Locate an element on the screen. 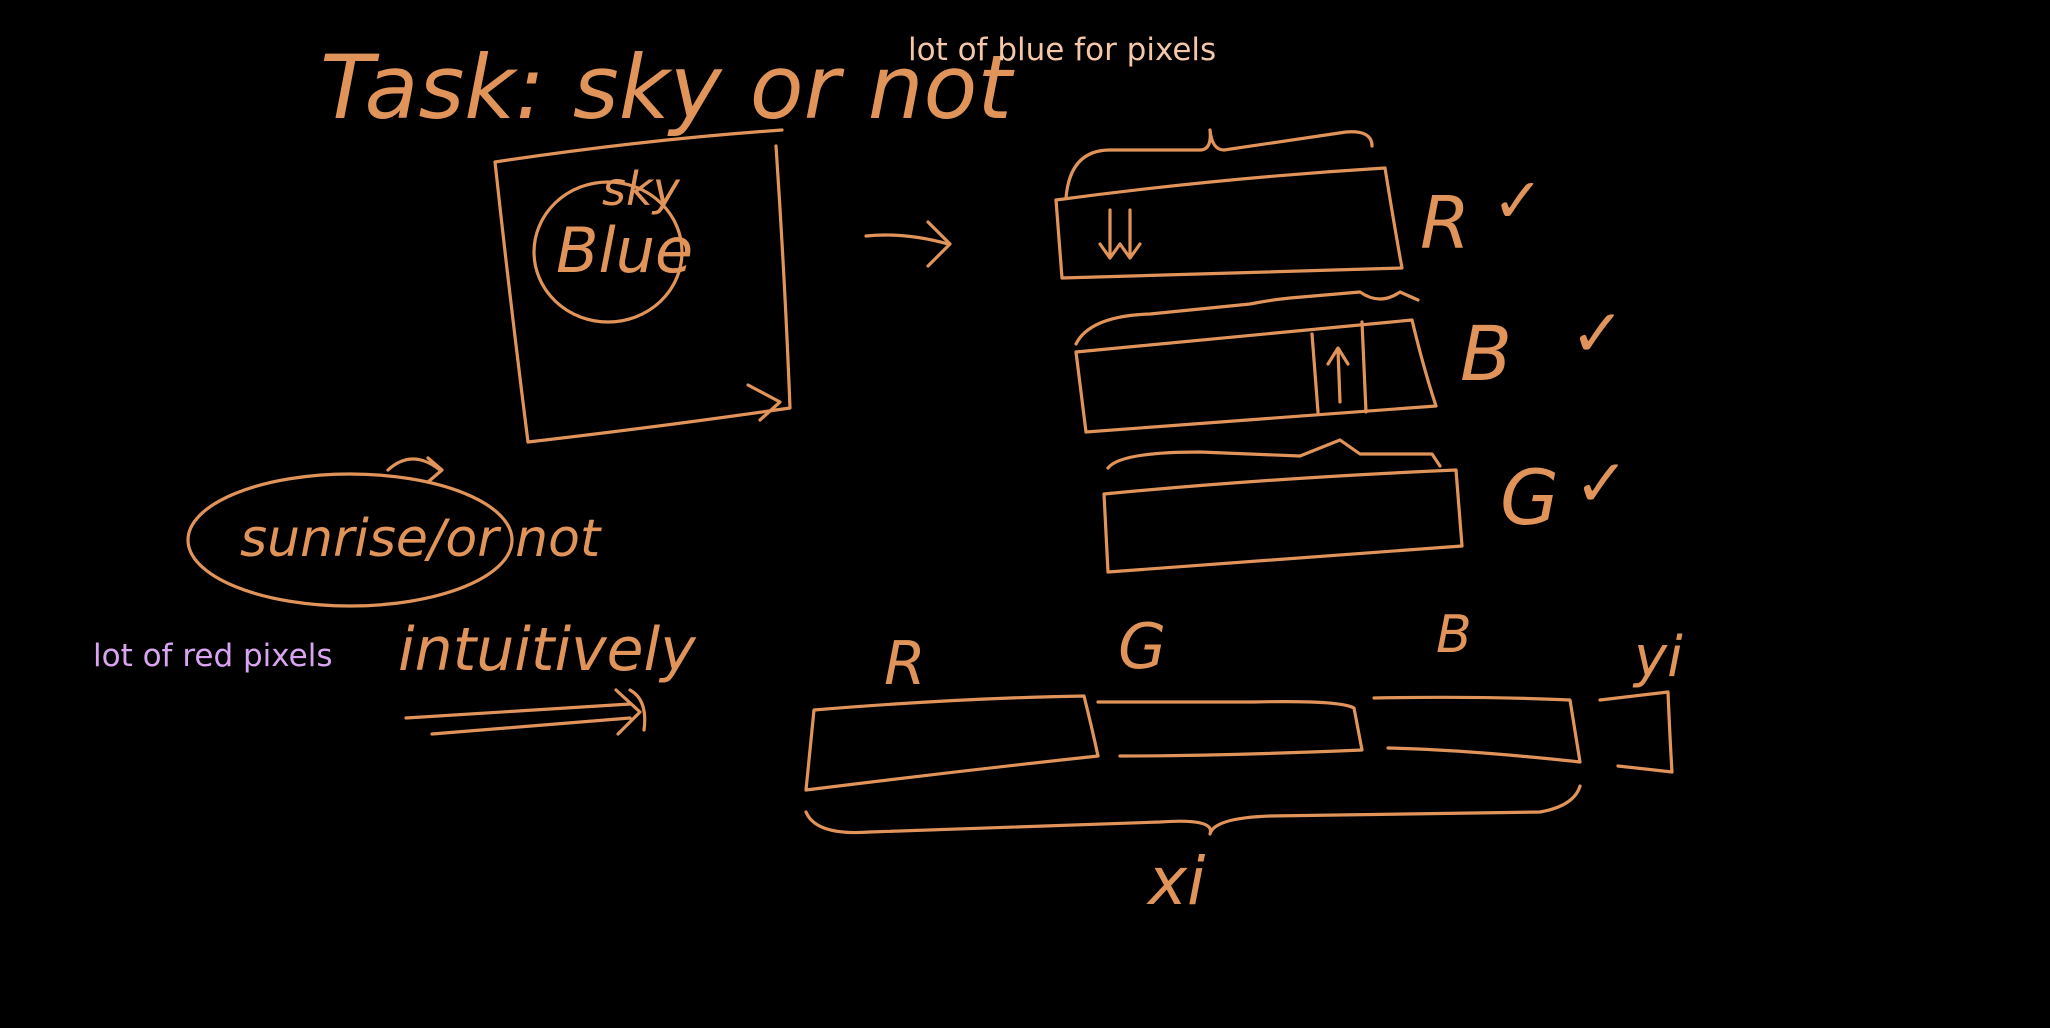  channel-r-label: R is located at coordinates (1445, 223).